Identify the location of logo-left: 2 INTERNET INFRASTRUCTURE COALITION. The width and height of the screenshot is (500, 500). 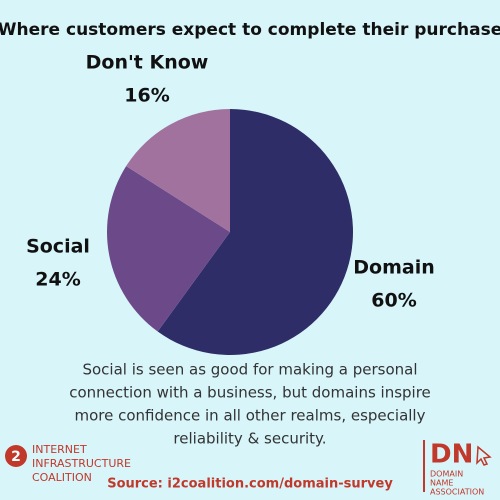
(68, 463).